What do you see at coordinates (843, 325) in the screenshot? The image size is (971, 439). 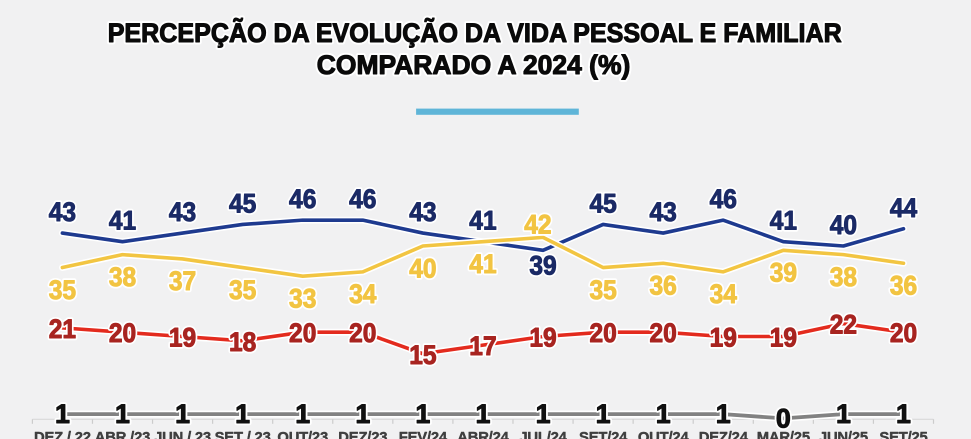 I see `svg-text: 22` at bounding box center [843, 325].